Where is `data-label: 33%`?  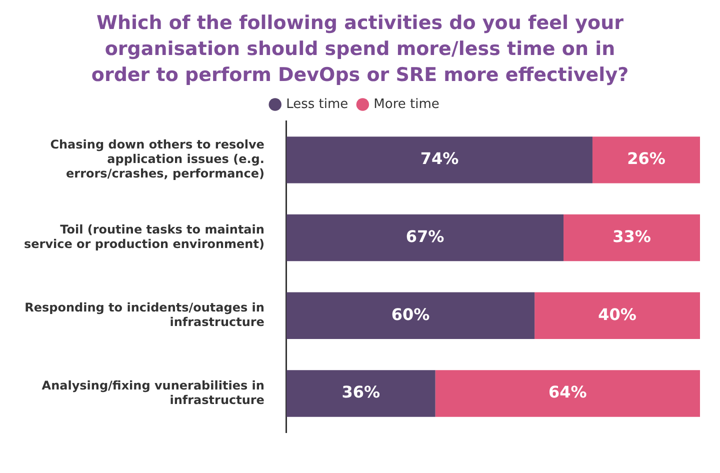
data-label: 33% is located at coordinates (631, 236).